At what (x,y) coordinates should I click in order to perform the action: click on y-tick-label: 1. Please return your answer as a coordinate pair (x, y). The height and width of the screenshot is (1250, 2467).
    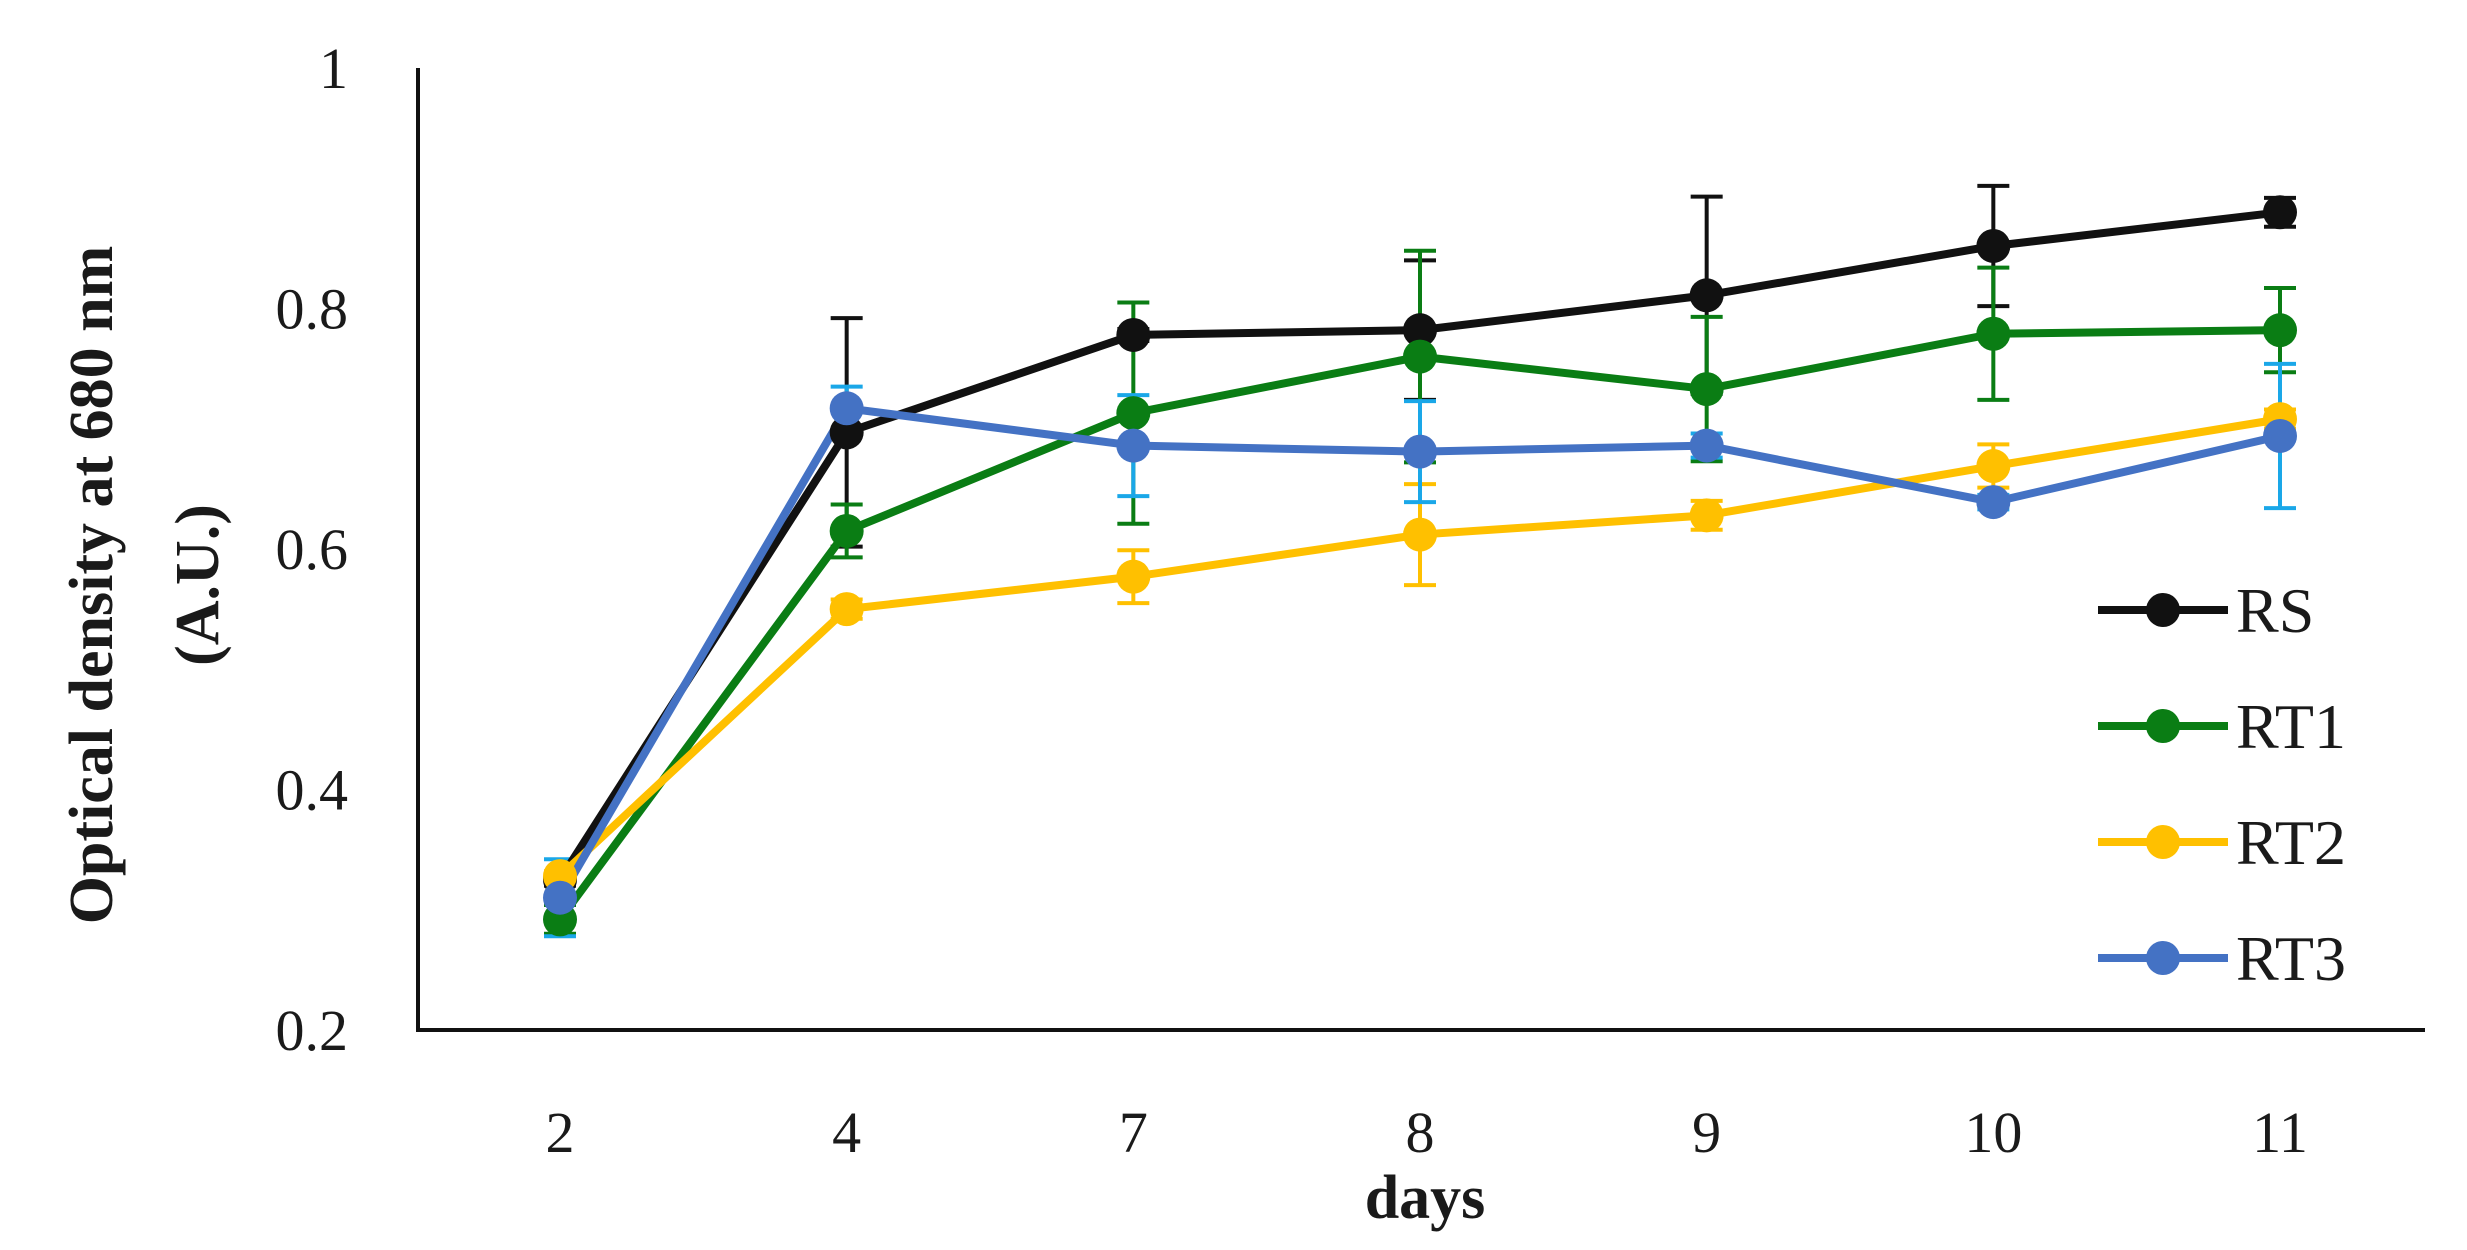
    Looking at the image, I should click on (333, 68).